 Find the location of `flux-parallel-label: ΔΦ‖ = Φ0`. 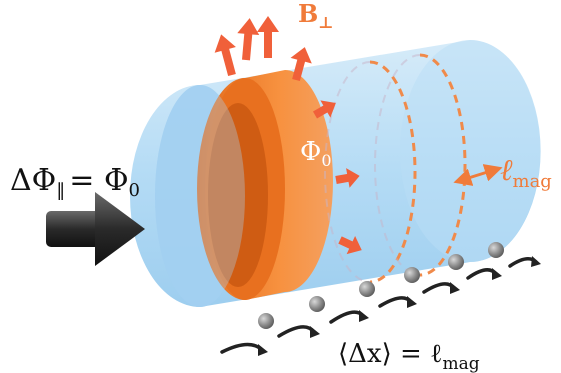

flux-parallel-label: ΔΦ‖ = Φ0 is located at coordinates (75, 182).